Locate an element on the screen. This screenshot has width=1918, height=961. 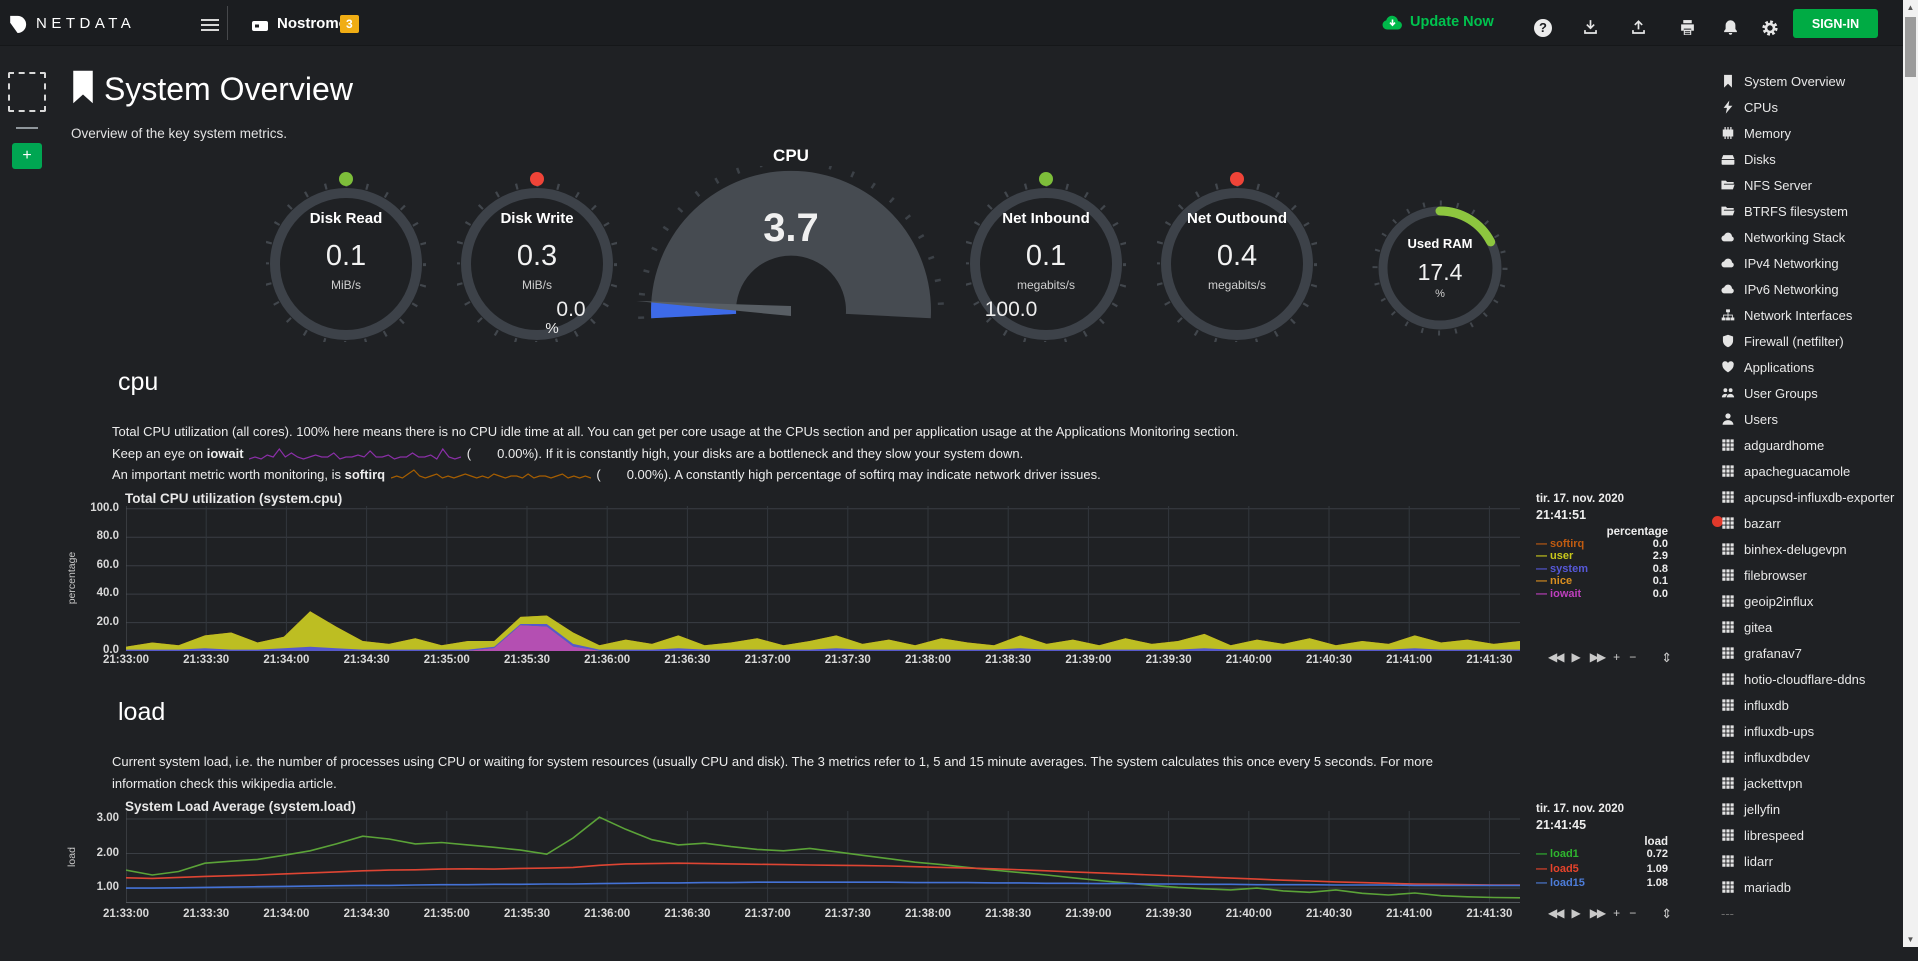
sidebar-item-cpus: CPUs is located at coordinates (1812, 107).